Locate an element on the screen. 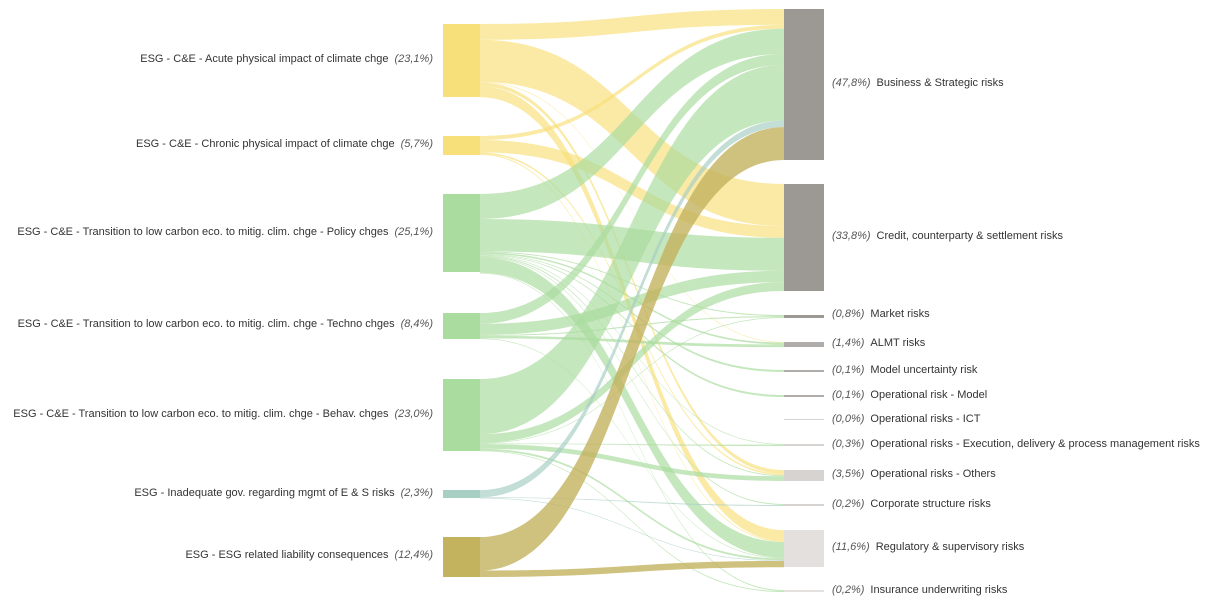  target-percent: (47,8%) is located at coordinates (851, 83).